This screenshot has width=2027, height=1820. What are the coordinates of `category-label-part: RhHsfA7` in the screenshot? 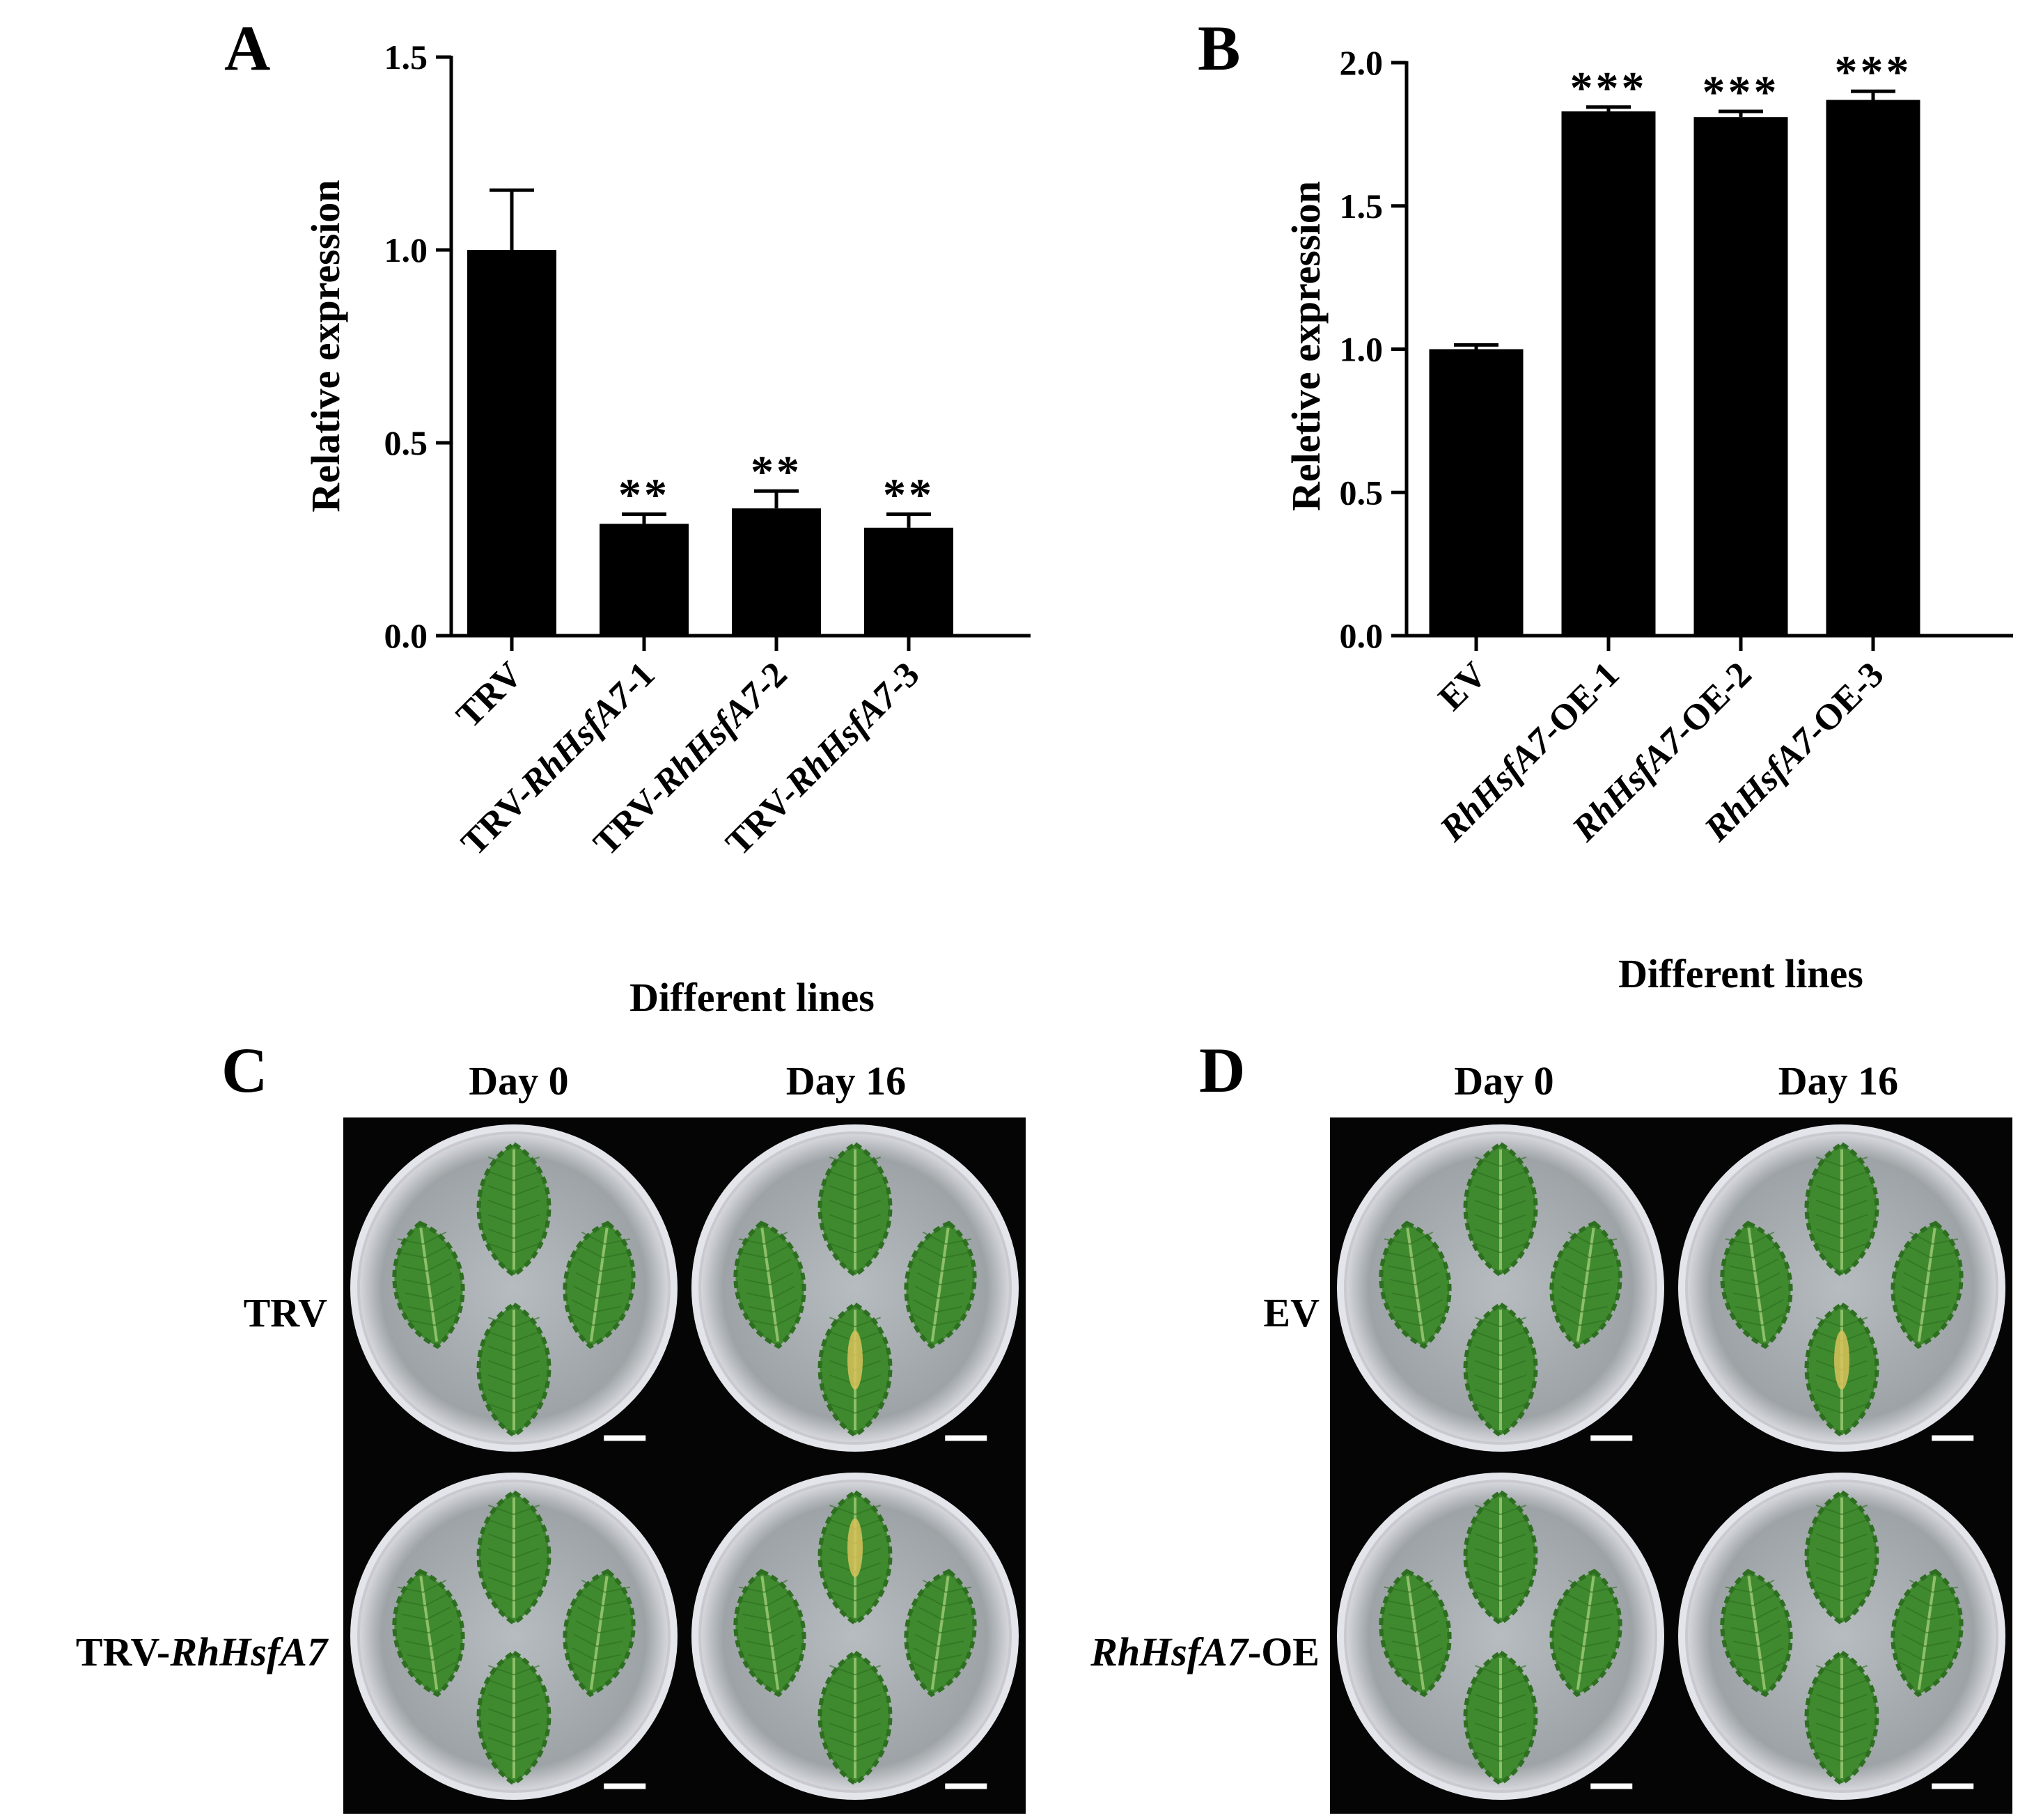 It's located at (1496, 785).